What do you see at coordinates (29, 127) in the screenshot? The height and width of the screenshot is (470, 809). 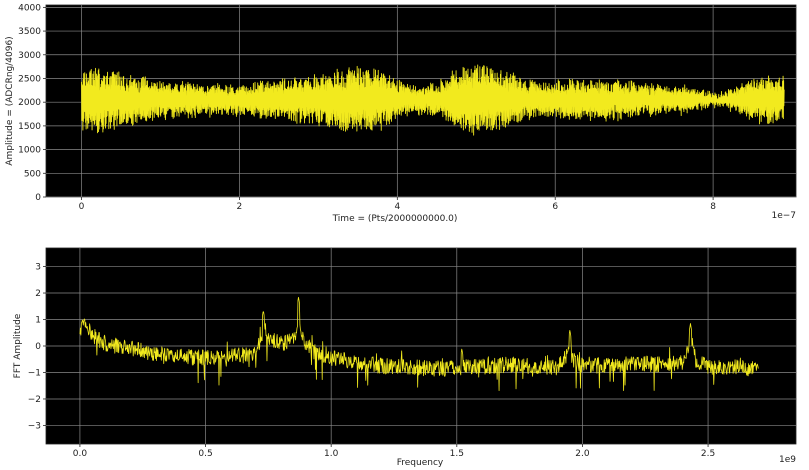 I see `y-tick-label: 1500` at bounding box center [29, 127].